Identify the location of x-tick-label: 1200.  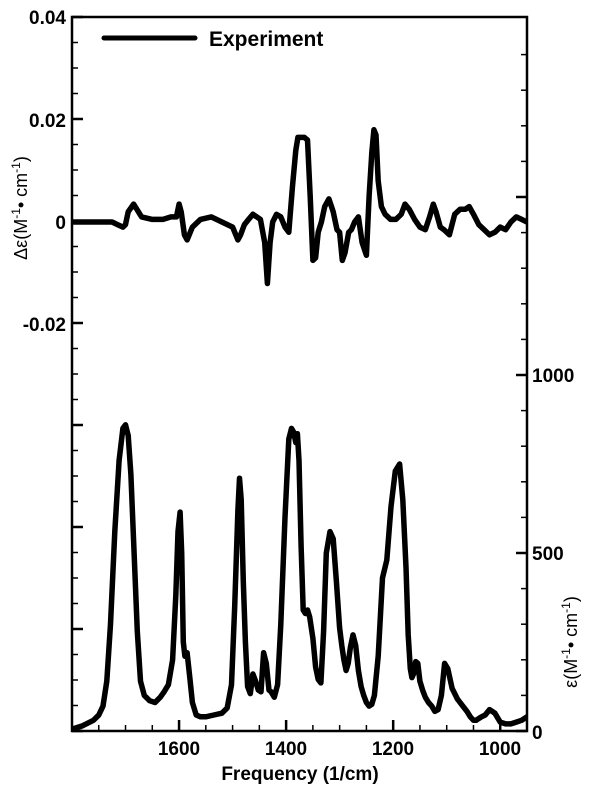
(393, 749).